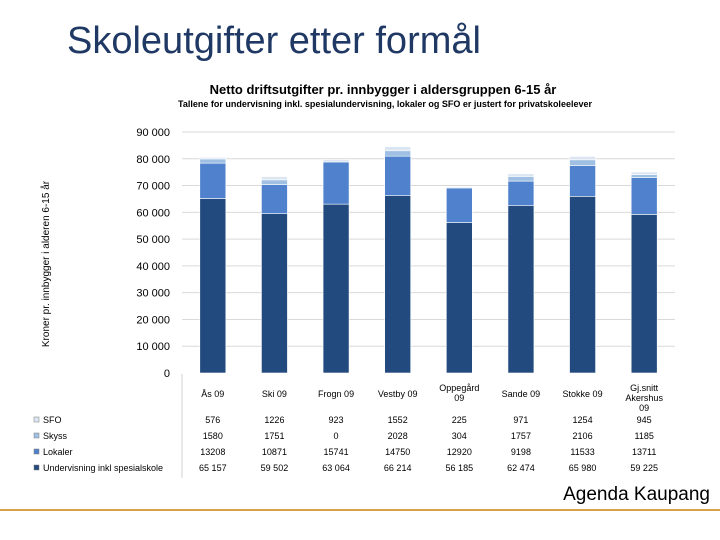  I want to click on table-value: 2028, so click(398, 436).